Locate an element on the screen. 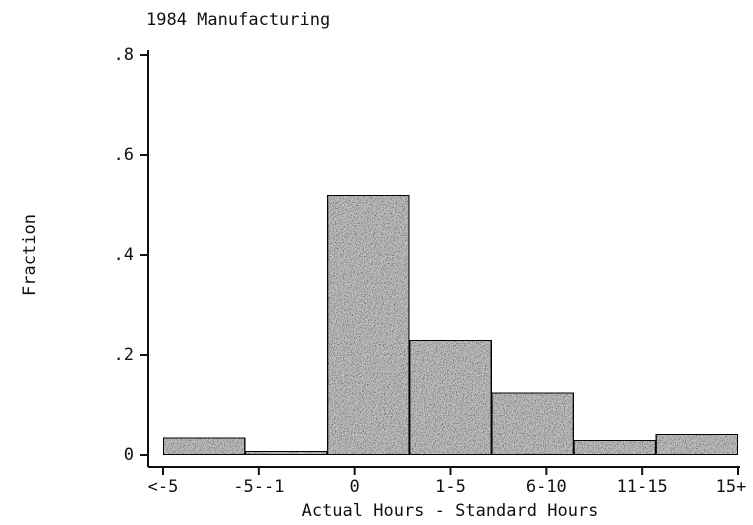  x-tick-label: 6-10 is located at coordinates (546, 487).